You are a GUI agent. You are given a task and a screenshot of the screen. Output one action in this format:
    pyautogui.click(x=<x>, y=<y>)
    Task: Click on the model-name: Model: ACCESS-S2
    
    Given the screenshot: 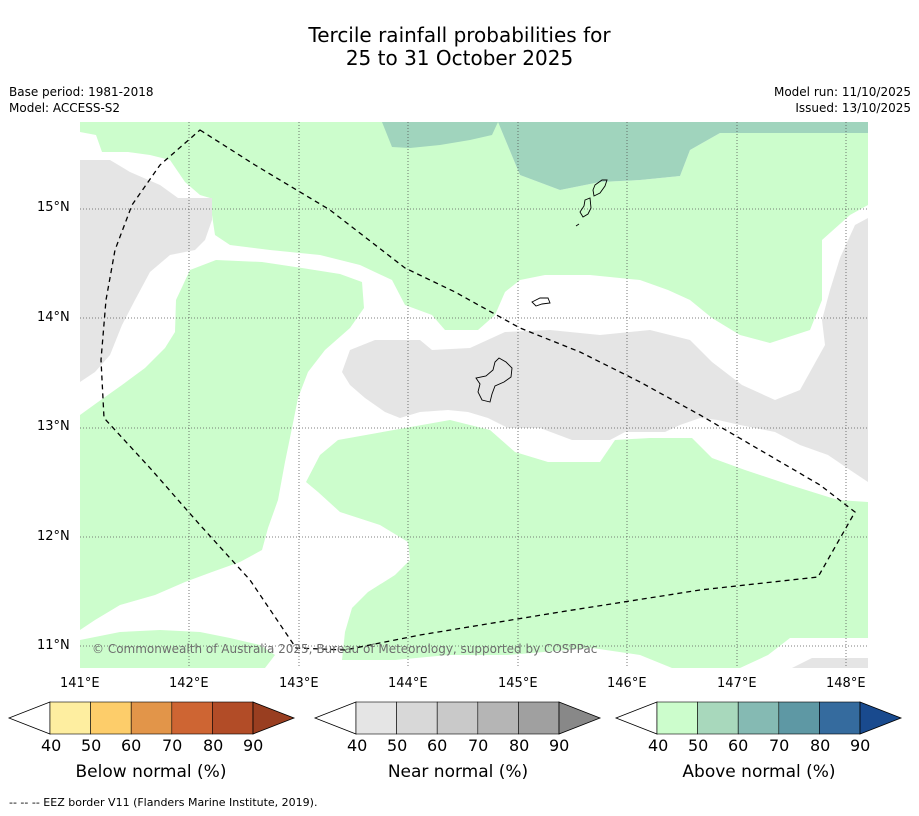 What is the action you would take?
    pyautogui.click(x=65, y=108)
    